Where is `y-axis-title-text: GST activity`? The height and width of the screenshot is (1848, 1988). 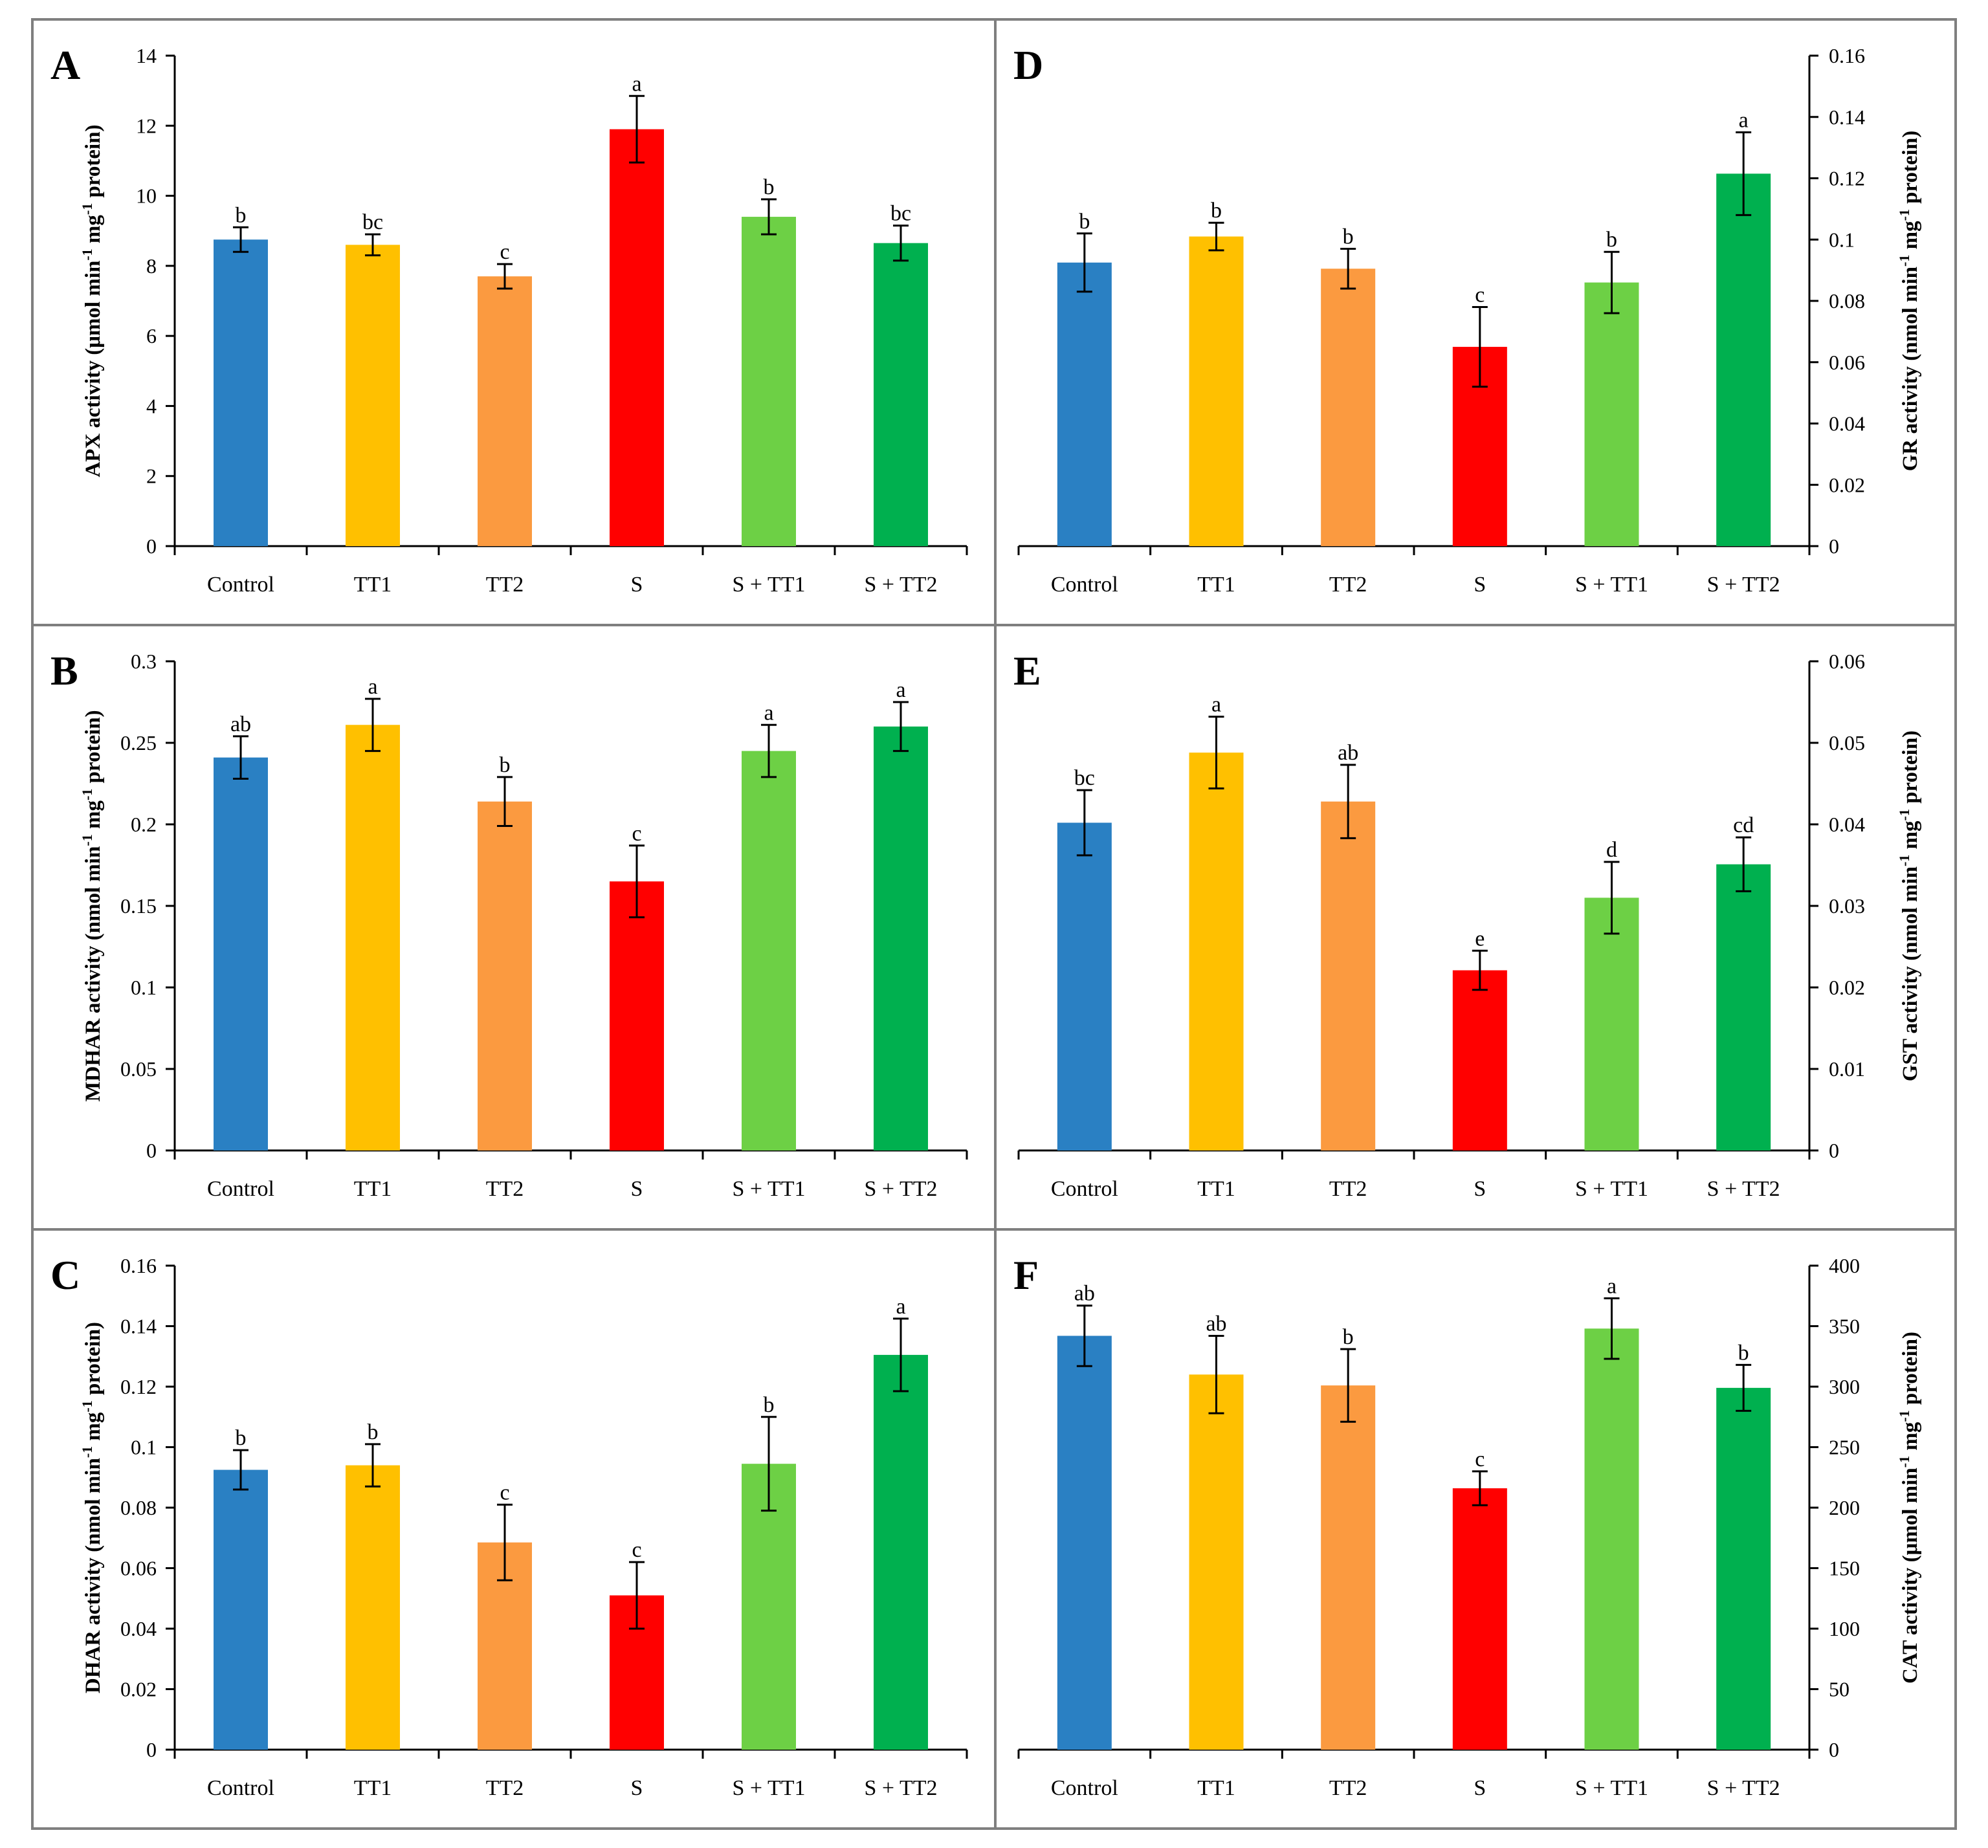 y-axis-title-text: GST activity is located at coordinates (1910, 1021).